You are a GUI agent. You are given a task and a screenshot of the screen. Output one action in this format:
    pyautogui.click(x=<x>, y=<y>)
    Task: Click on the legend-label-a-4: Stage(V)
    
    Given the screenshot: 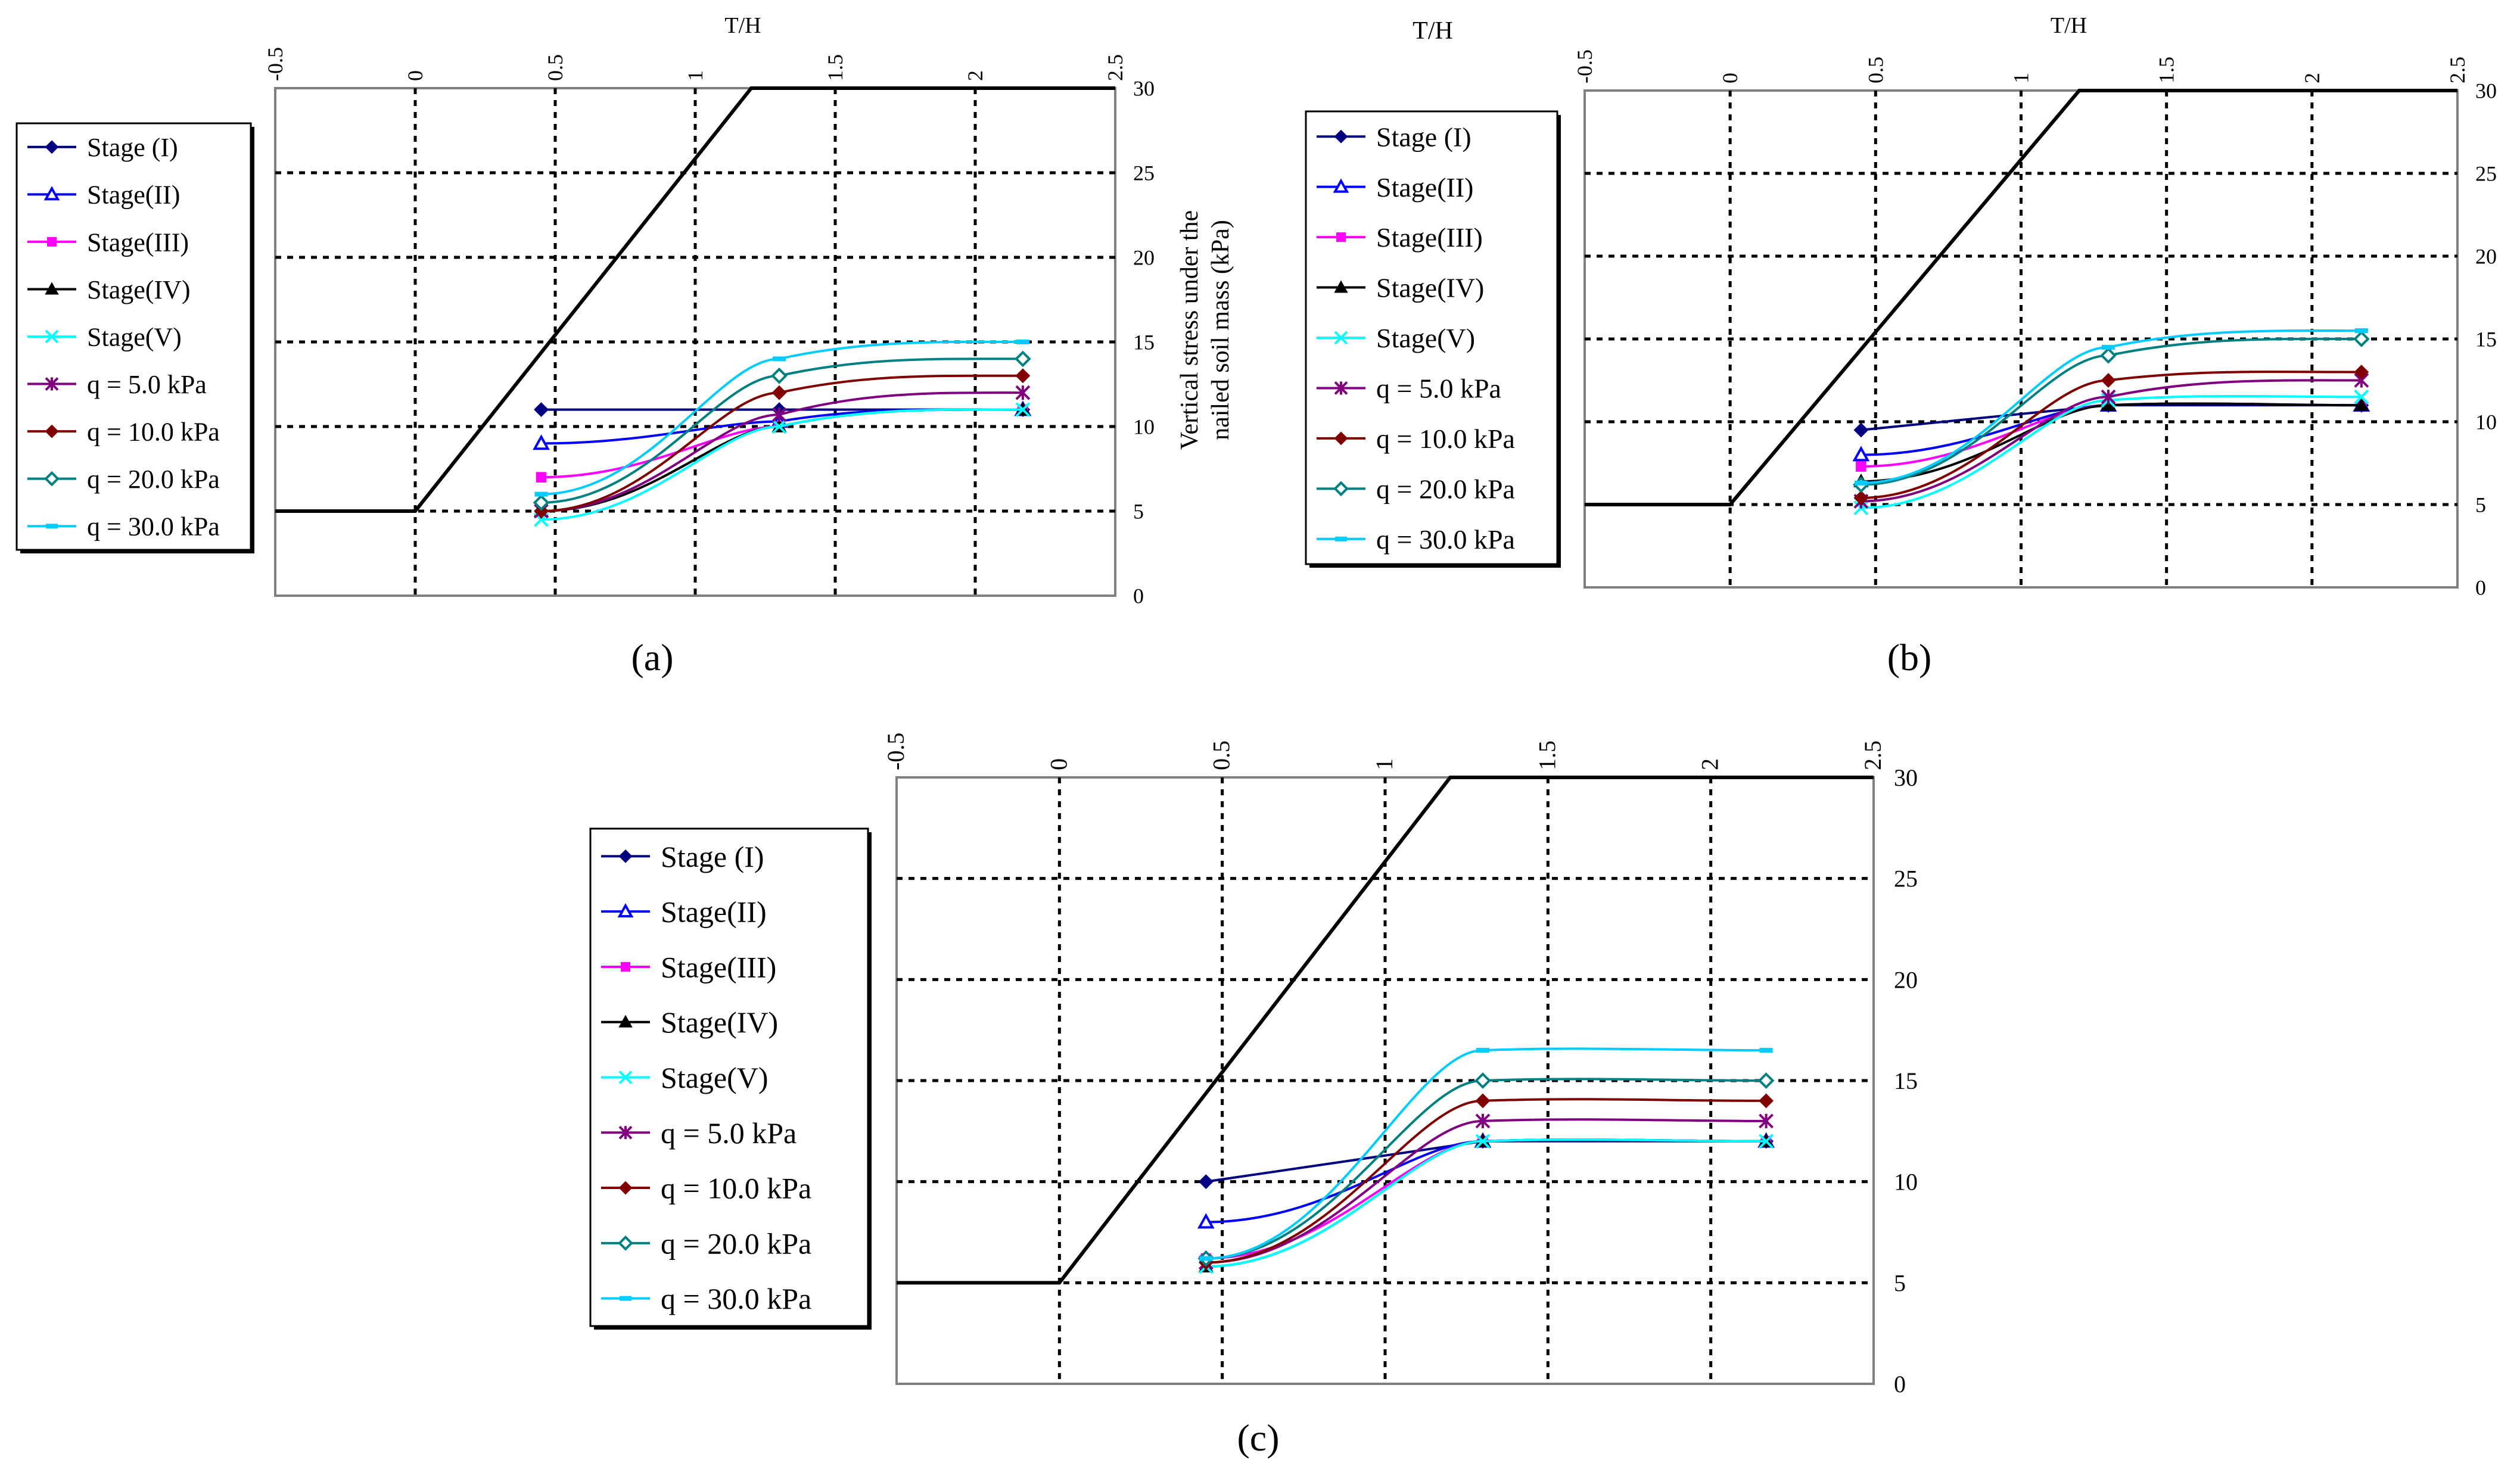 What is the action you would take?
    pyautogui.click(x=134, y=336)
    